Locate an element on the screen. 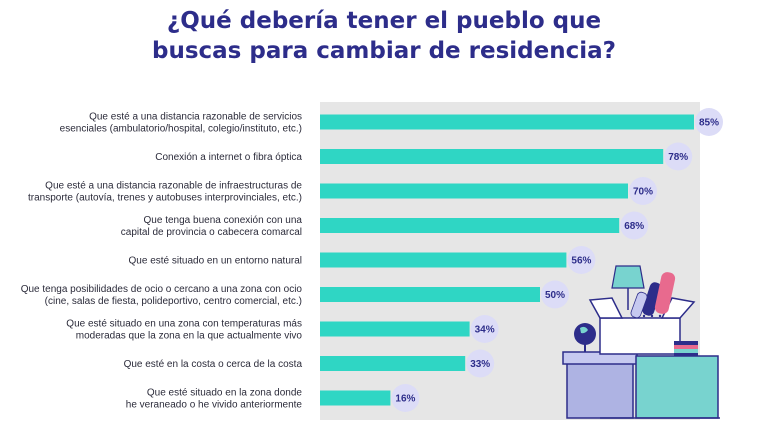 The width and height of the screenshot is (768, 430). category-label-line: he veraneado o he vivido anteriormente is located at coordinates (214, 405).